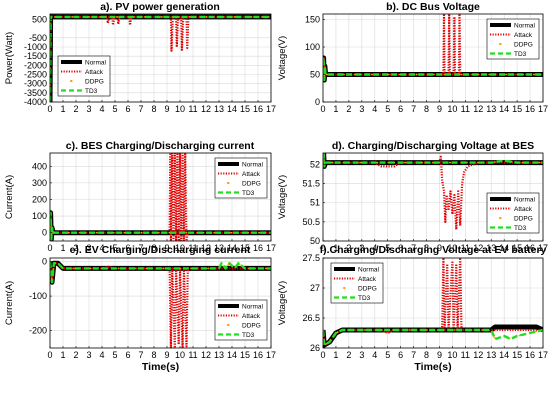 The width and height of the screenshot is (550, 416). Describe the element at coordinates (39, 20) in the screenshot. I see `y-tick-label: 500` at that location.